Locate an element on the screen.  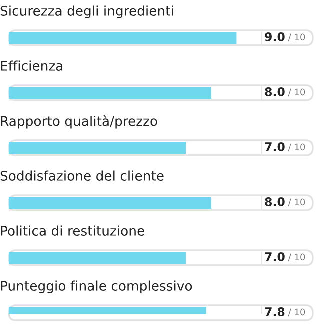
y-tick-label: Efficienza is located at coordinates (32, 65).